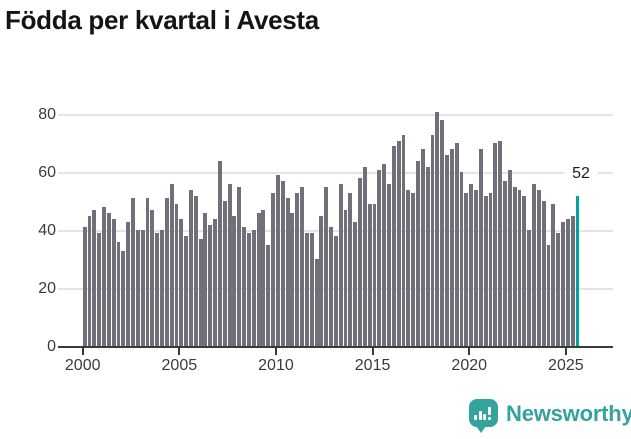  What do you see at coordinates (565, 351) in the screenshot?
I see `x-tick-2025` at bounding box center [565, 351].